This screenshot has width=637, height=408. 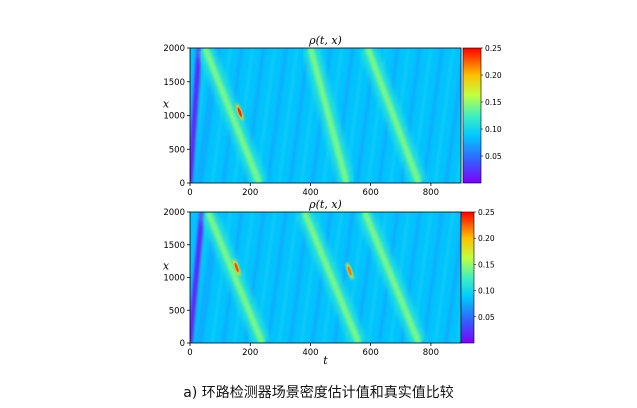 I want to click on figure-caption: a) 环路检测器场景密度估计值和真实值比较, so click(x=318, y=392).